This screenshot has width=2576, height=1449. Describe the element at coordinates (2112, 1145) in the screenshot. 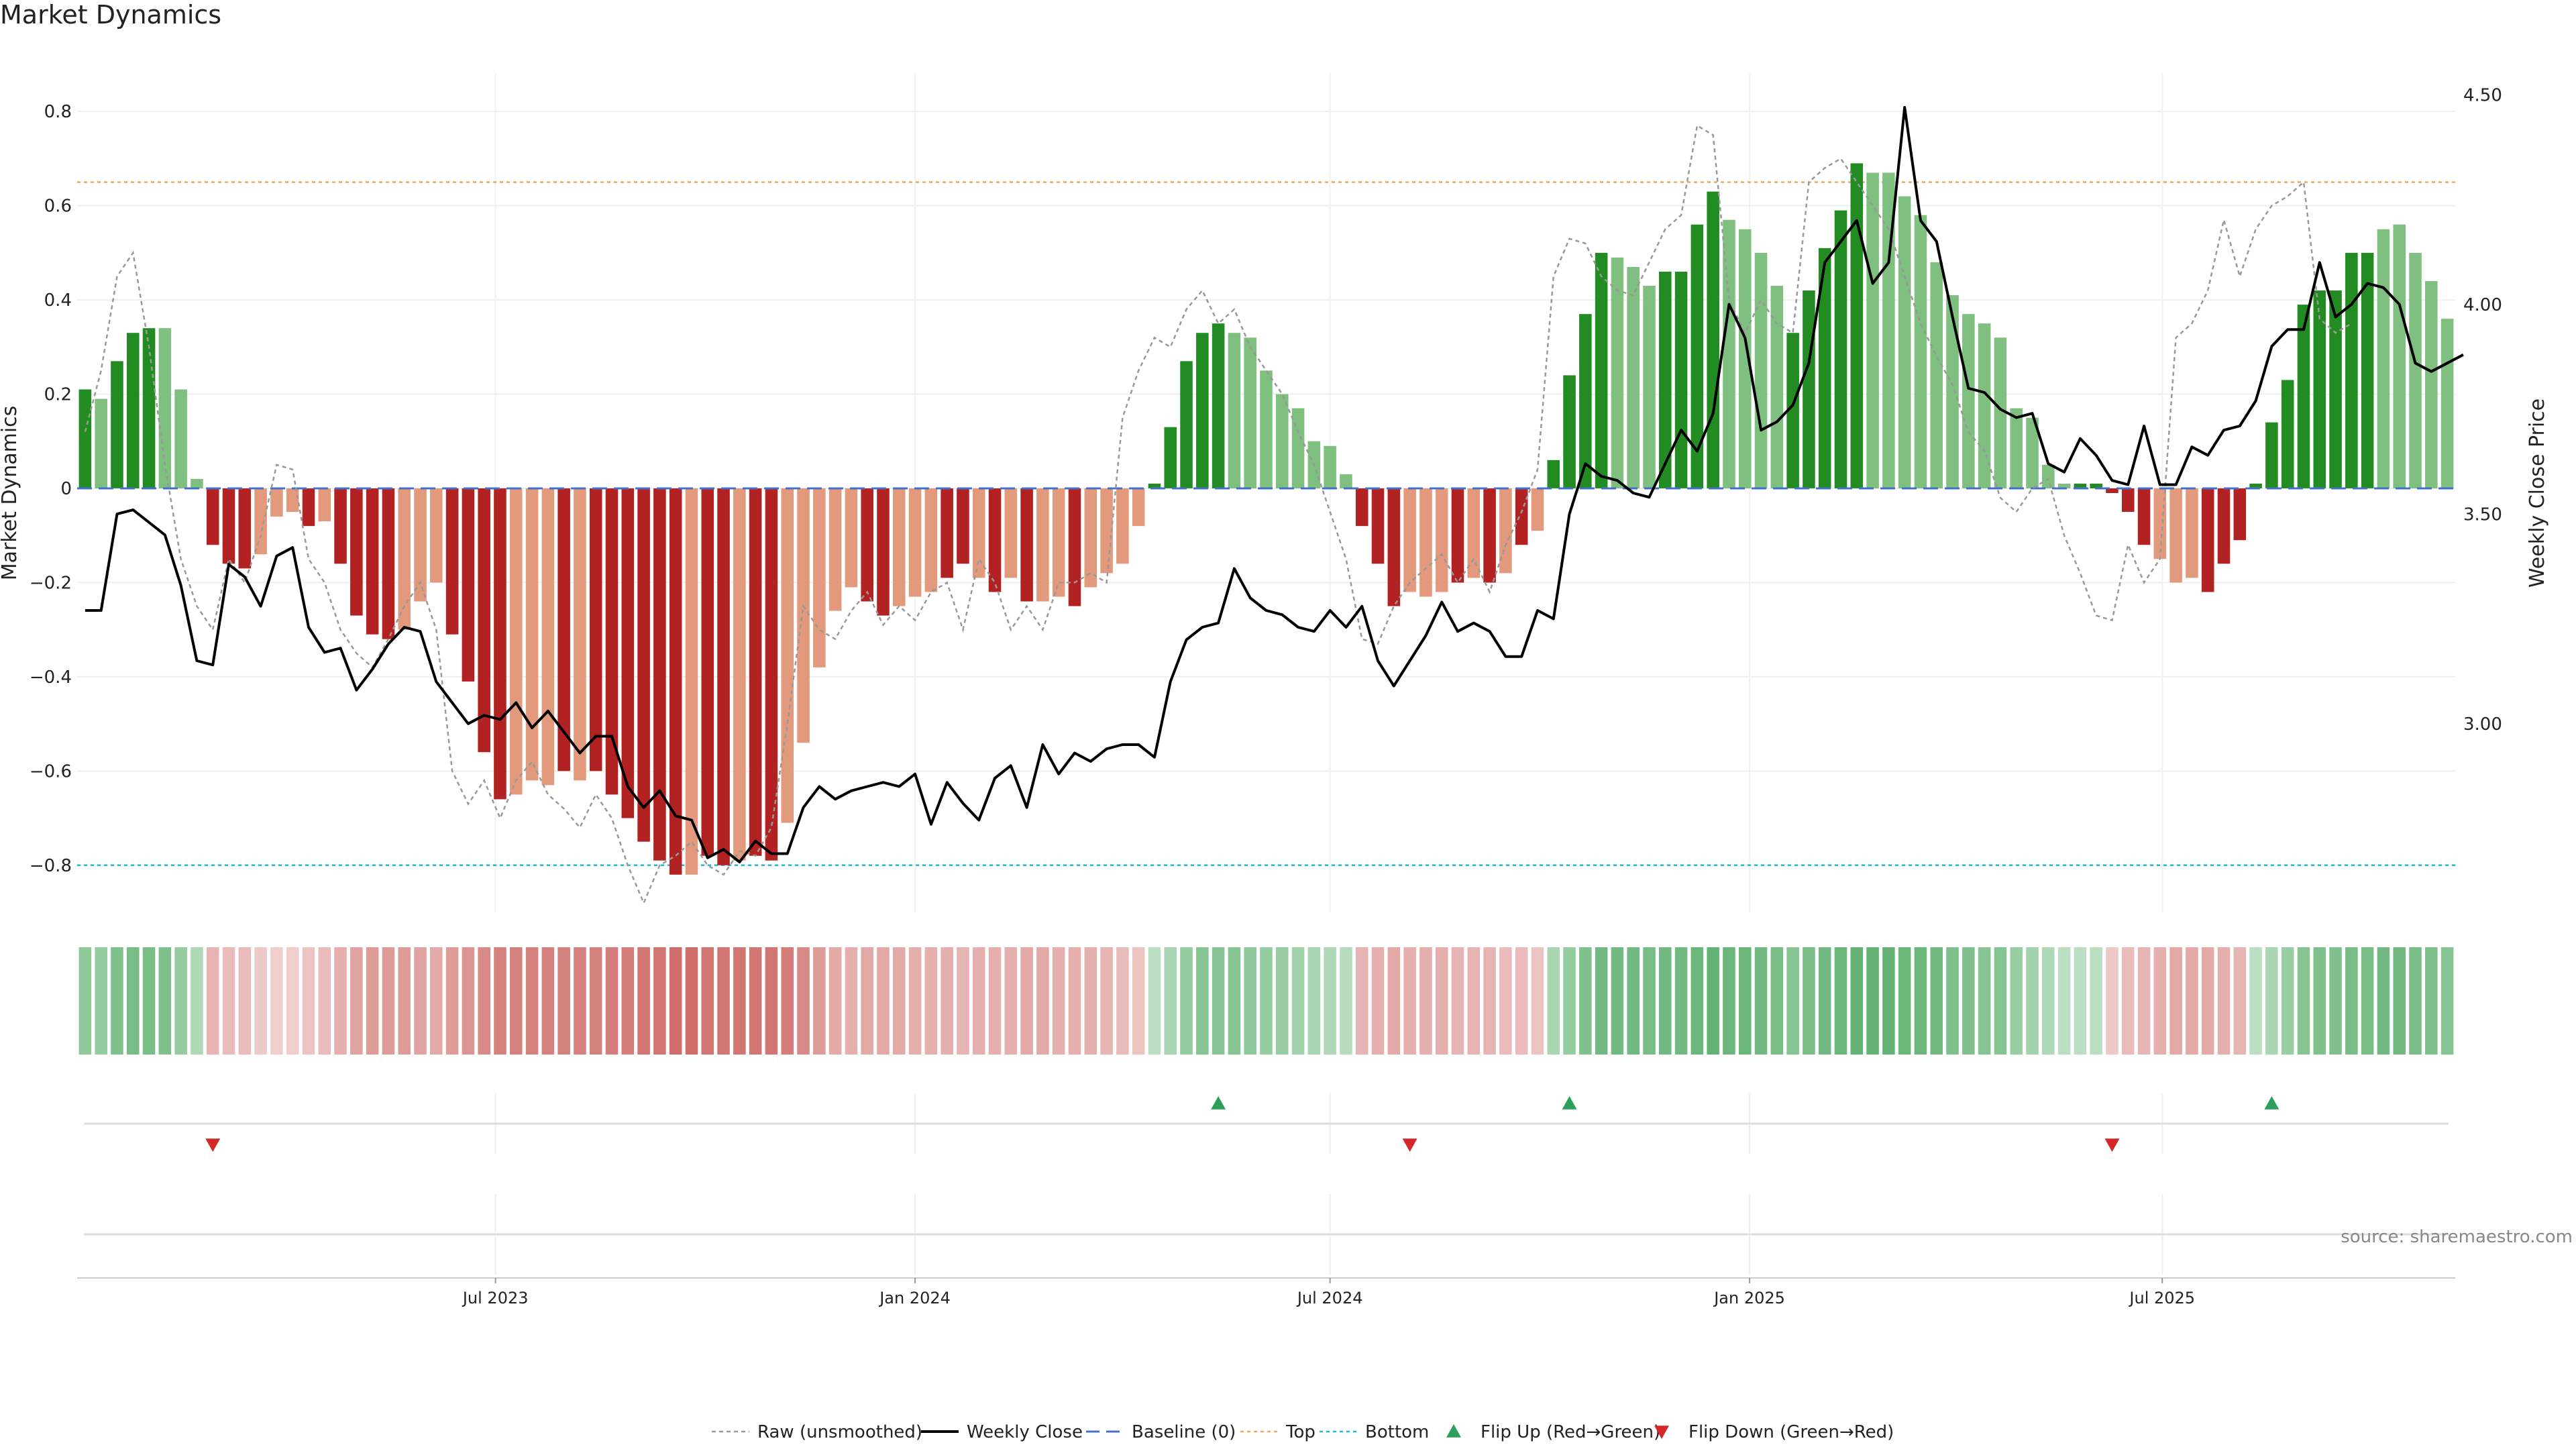

I see `flip-down-marker` at that location.